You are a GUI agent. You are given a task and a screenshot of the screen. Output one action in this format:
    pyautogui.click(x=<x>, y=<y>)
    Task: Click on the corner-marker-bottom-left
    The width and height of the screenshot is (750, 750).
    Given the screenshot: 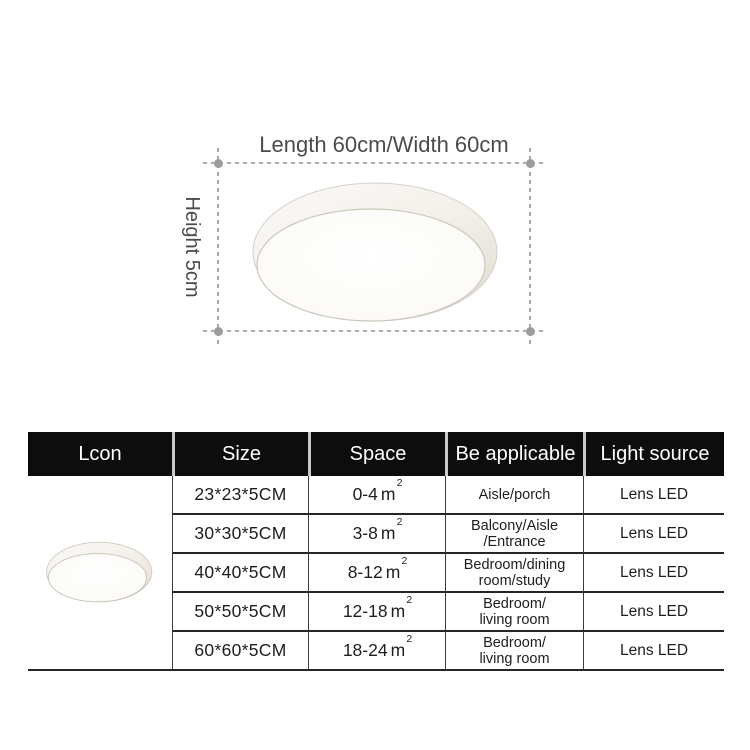 What is the action you would take?
    pyautogui.click(x=218, y=331)
    